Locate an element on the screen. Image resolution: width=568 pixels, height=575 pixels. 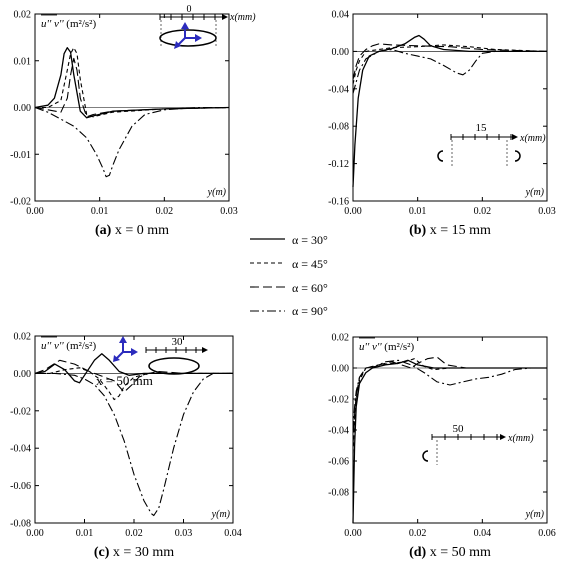
inset-b: 15 x(mm) is located at coordinates (491, 144).